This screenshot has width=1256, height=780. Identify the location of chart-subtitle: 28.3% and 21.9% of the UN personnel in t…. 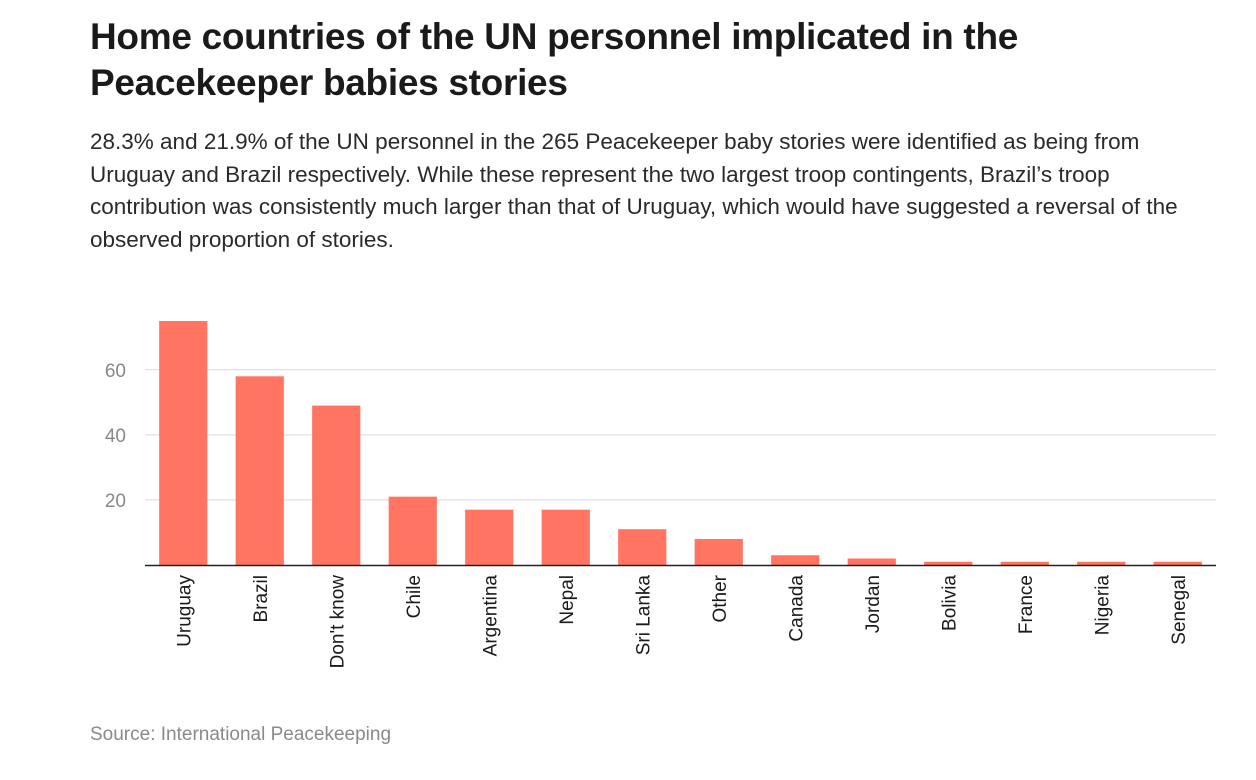
(634, 190).